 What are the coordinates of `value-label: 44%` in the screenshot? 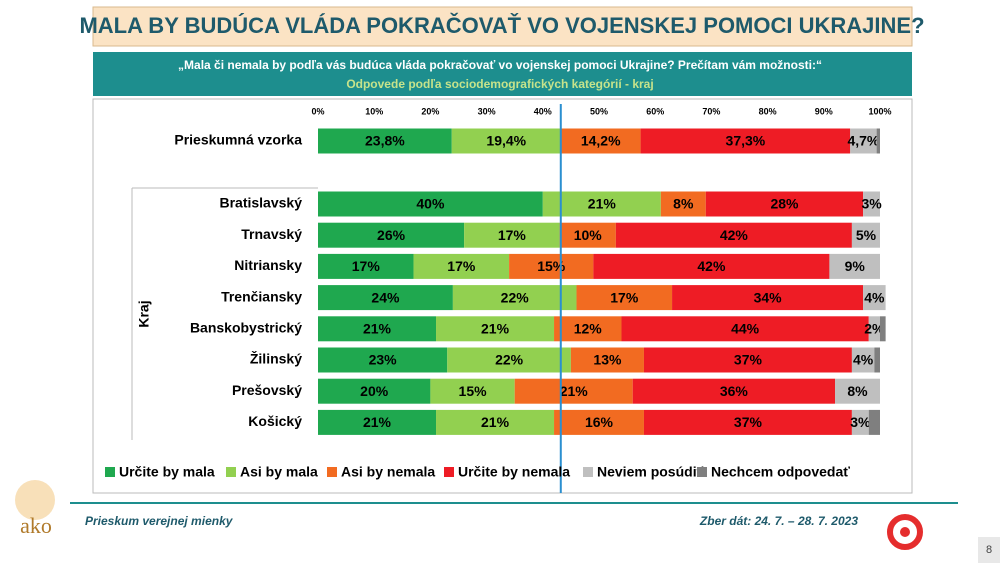 It's located at (745, 329).